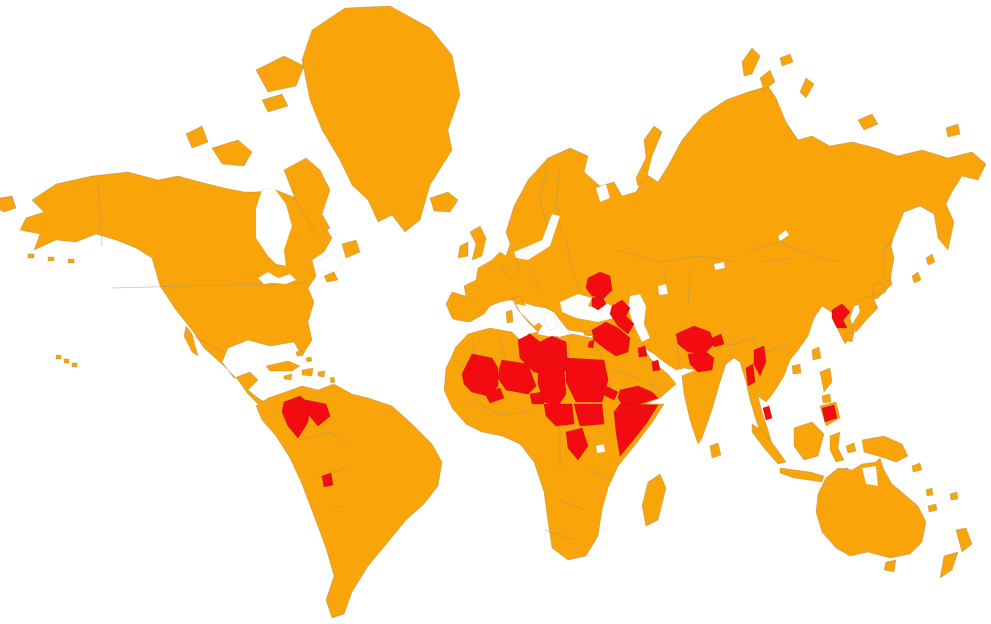  I want to click on alert-region-yemen, so click(638, 397).